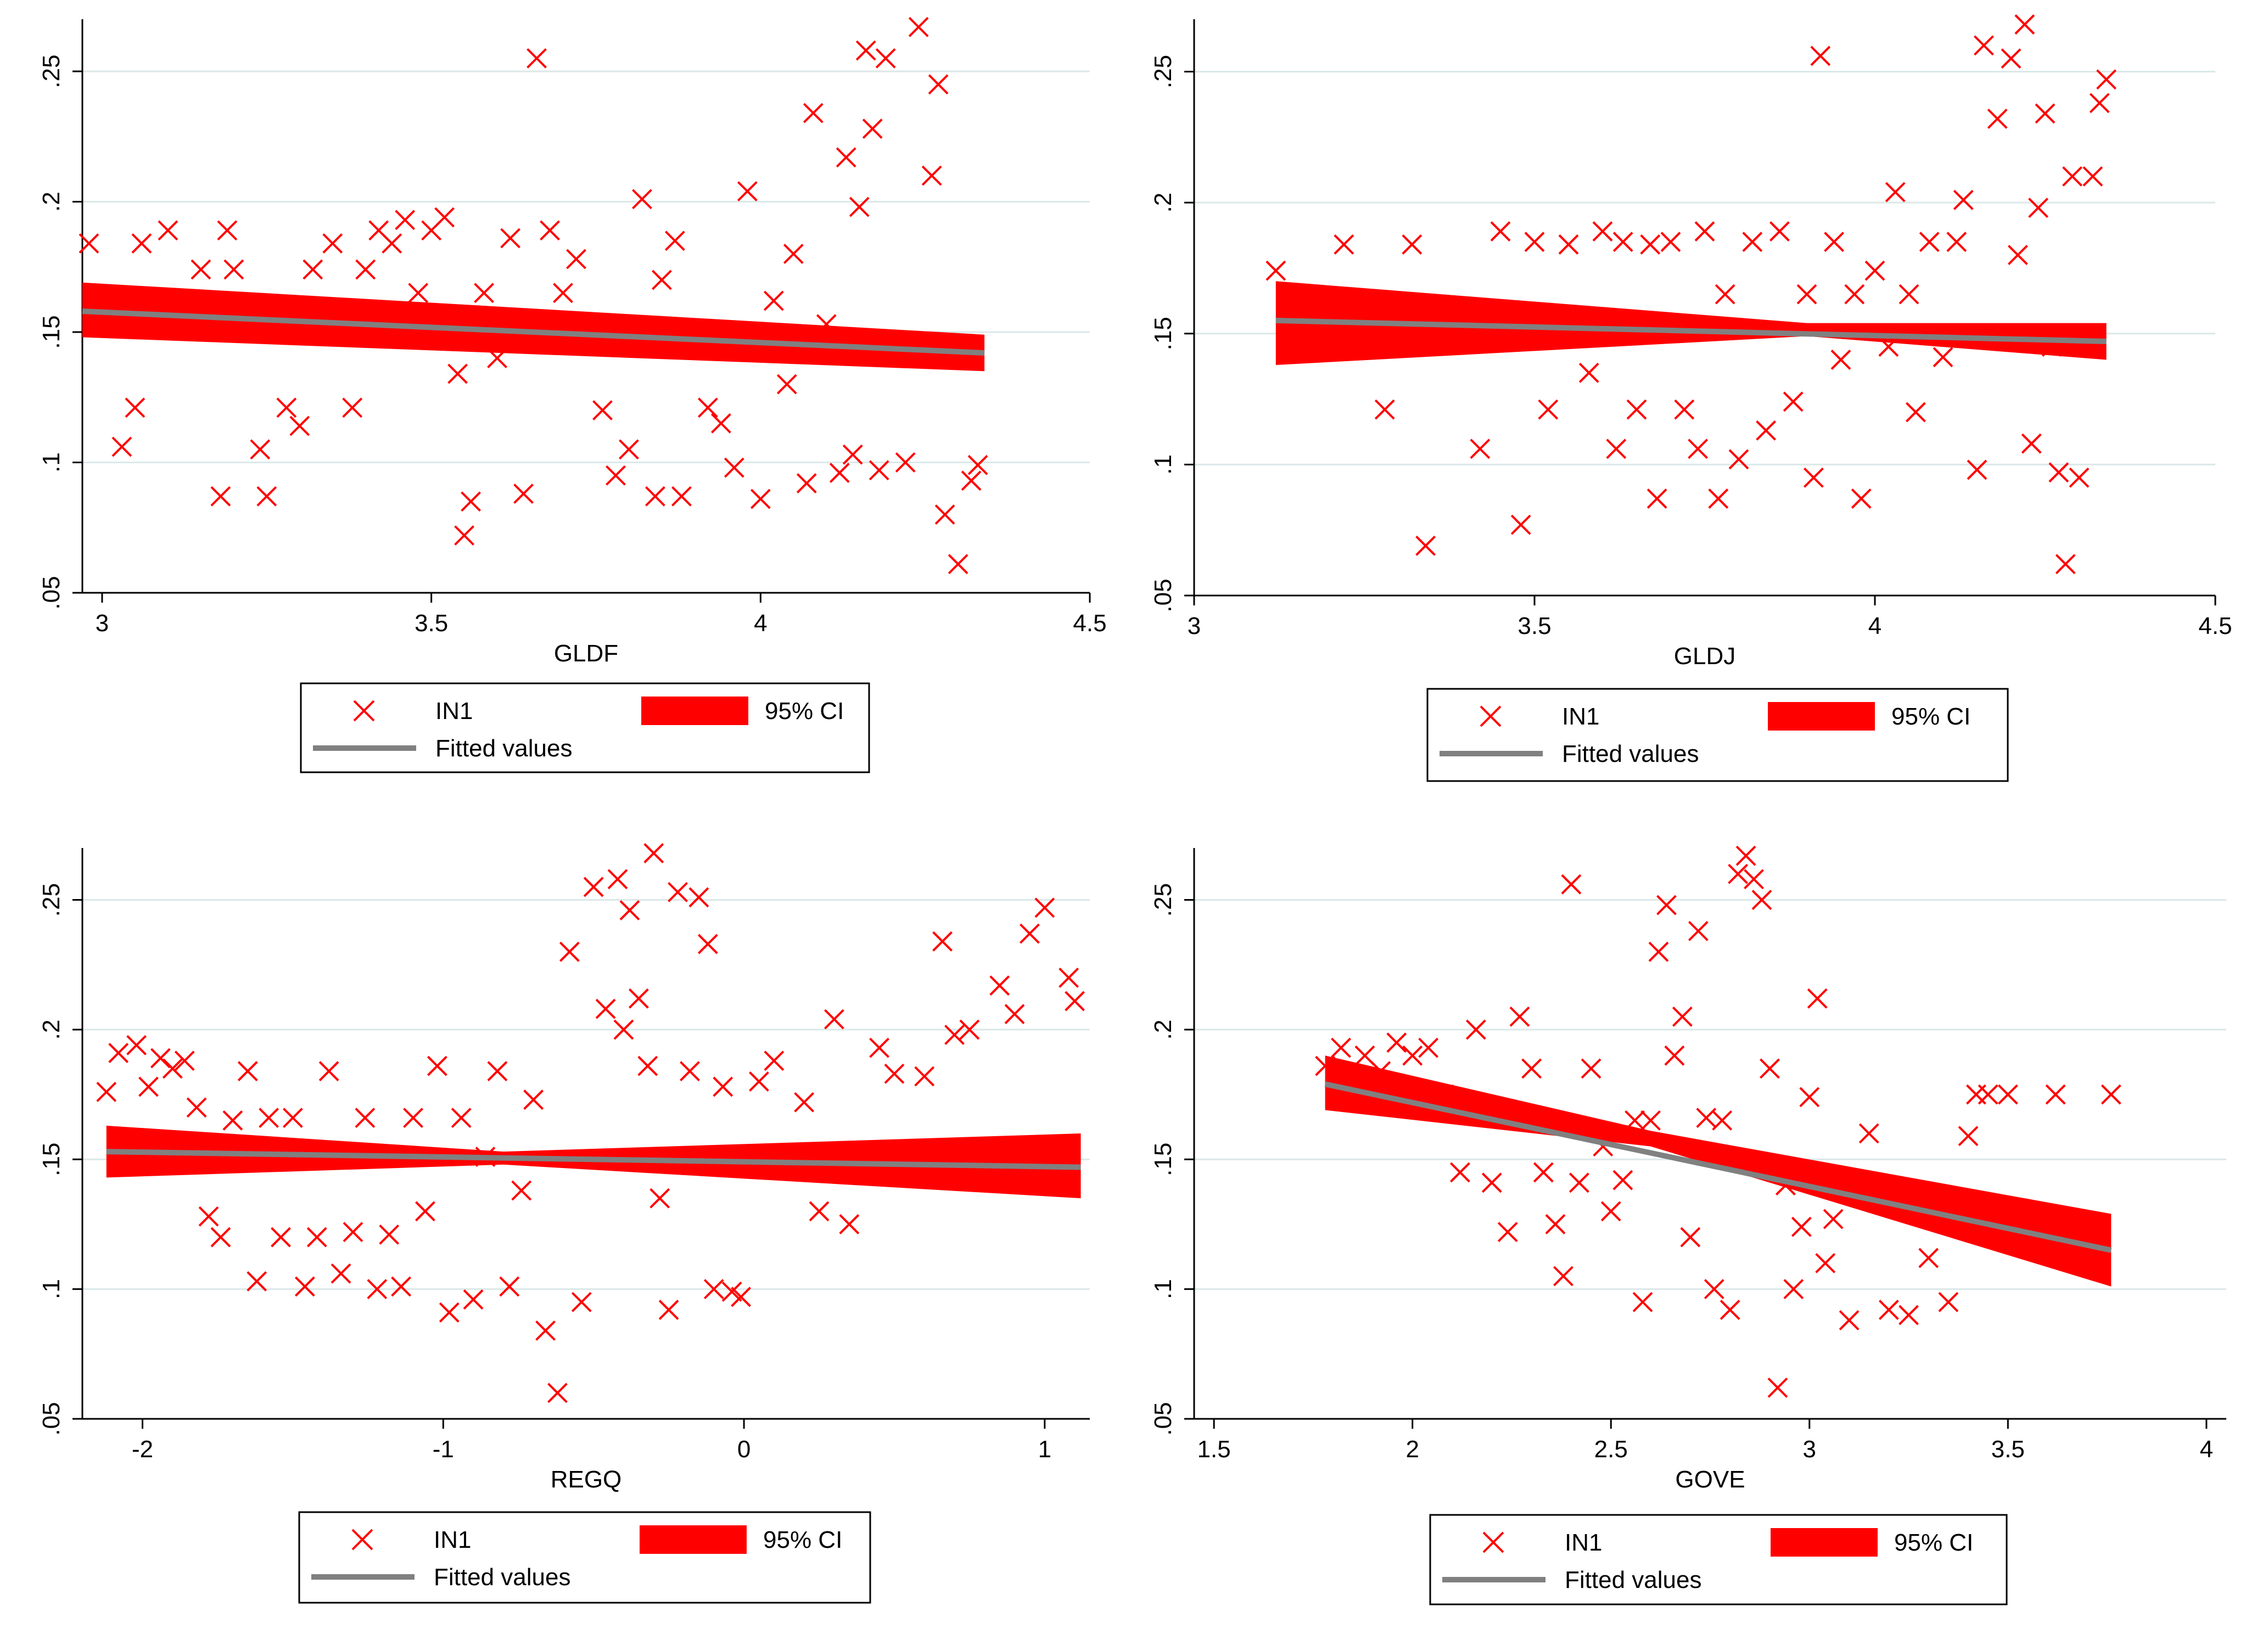 The height and width of the screenshot is (1634, 2268). What do you see at coordinates (444, 1449) in the screenshot?
I see `x-tick-label: -1` at bounding box center [444, 1449].